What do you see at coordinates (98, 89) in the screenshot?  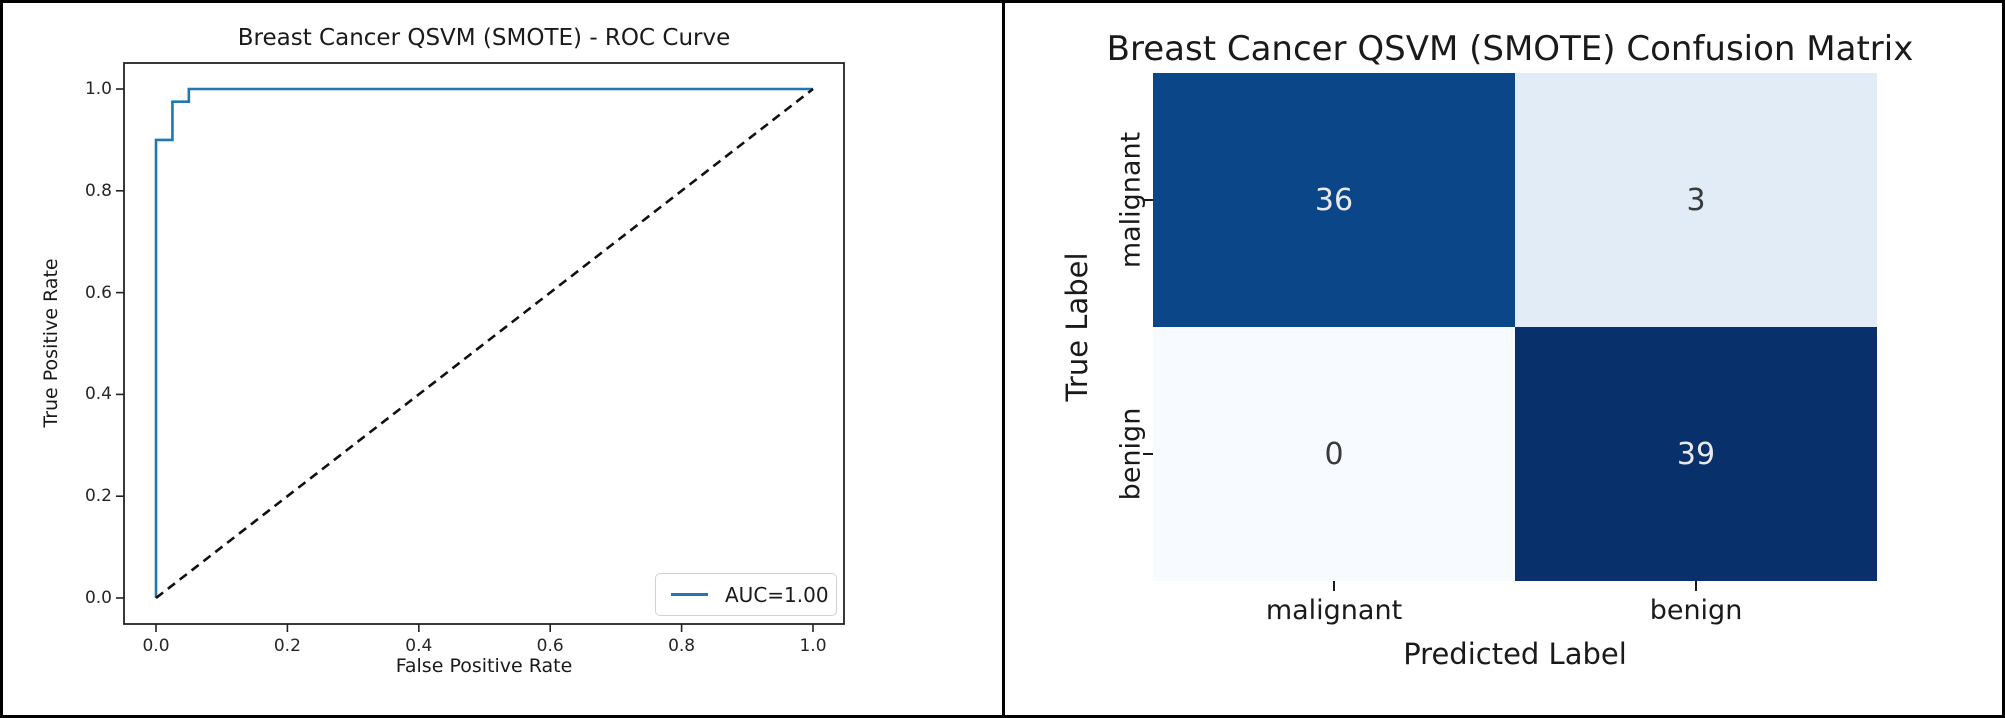 I see `roc-y-tick-label: 1.0` at bounding box center [98, 89].